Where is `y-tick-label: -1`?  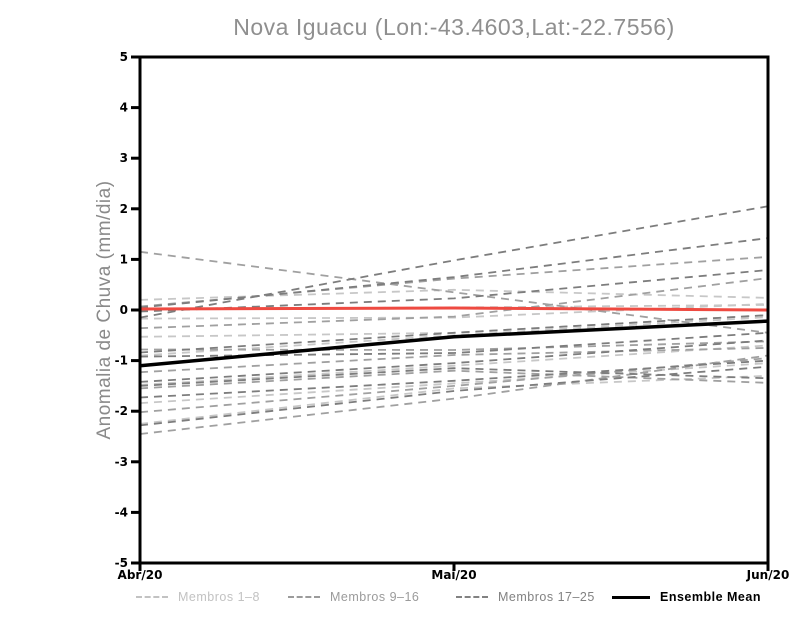 y-tick-label: -1 is located at coordinates (121, 361).